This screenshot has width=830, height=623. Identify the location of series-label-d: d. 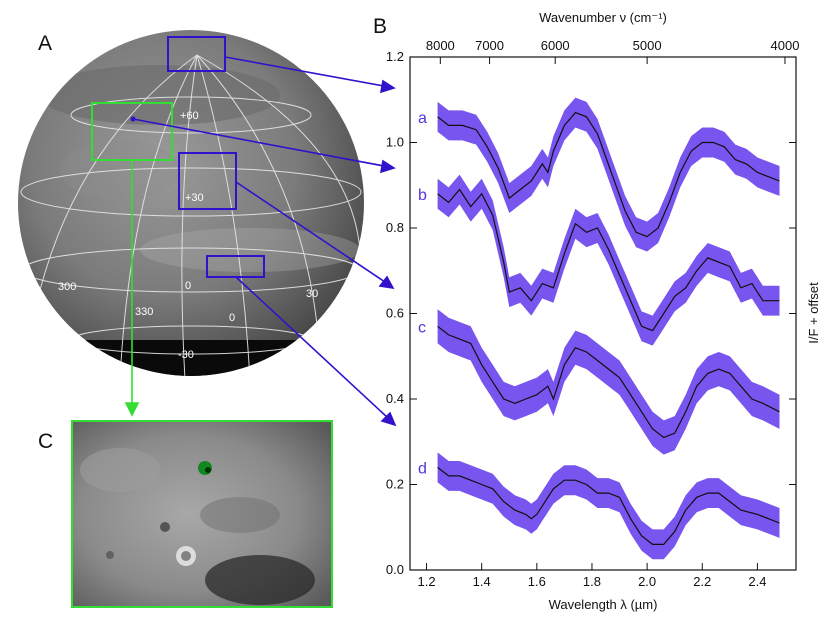
(422, 468).